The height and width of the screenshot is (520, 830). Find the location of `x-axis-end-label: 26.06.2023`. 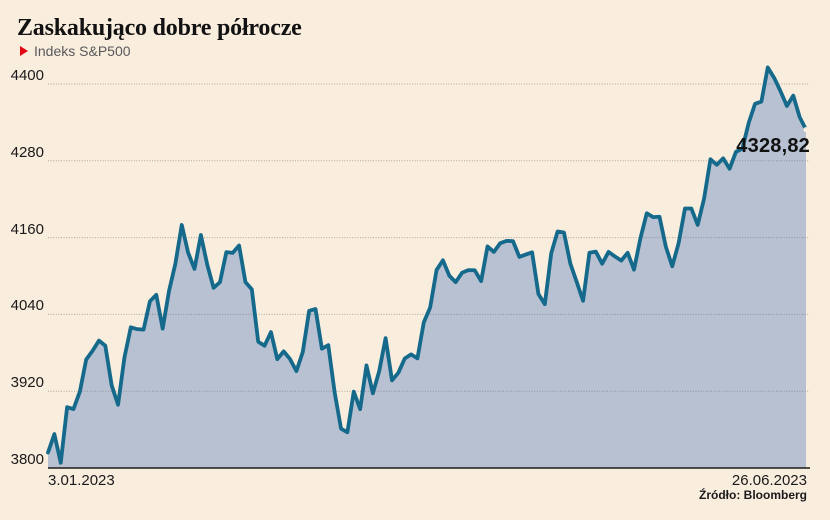

x-axis-end-label: 26.06.2023 is located at coordinates (769, 480).